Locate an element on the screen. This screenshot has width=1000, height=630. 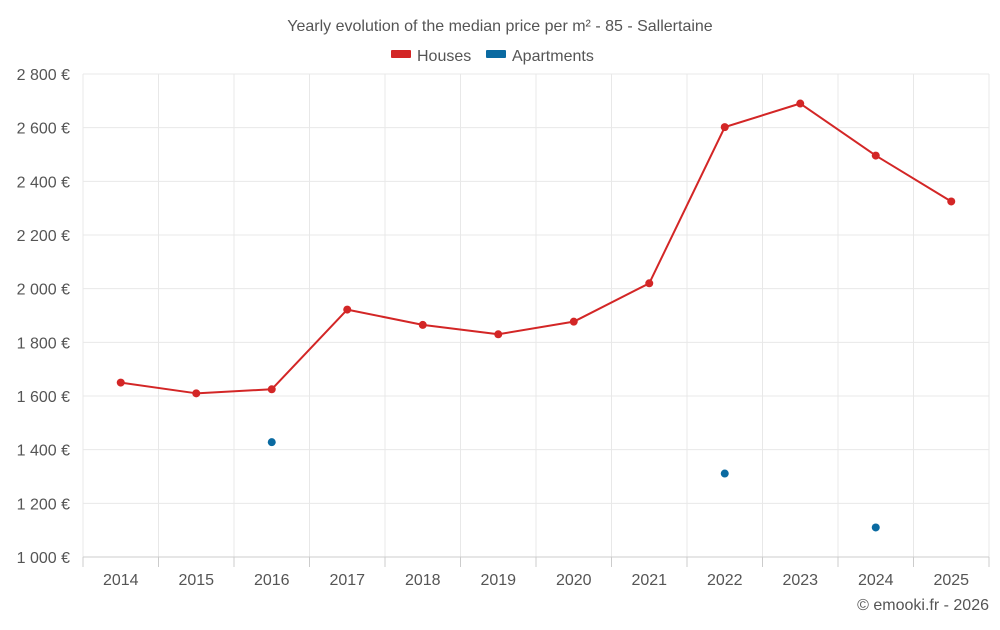
data-point-houses-2022 is located at coordinates (724, 127).